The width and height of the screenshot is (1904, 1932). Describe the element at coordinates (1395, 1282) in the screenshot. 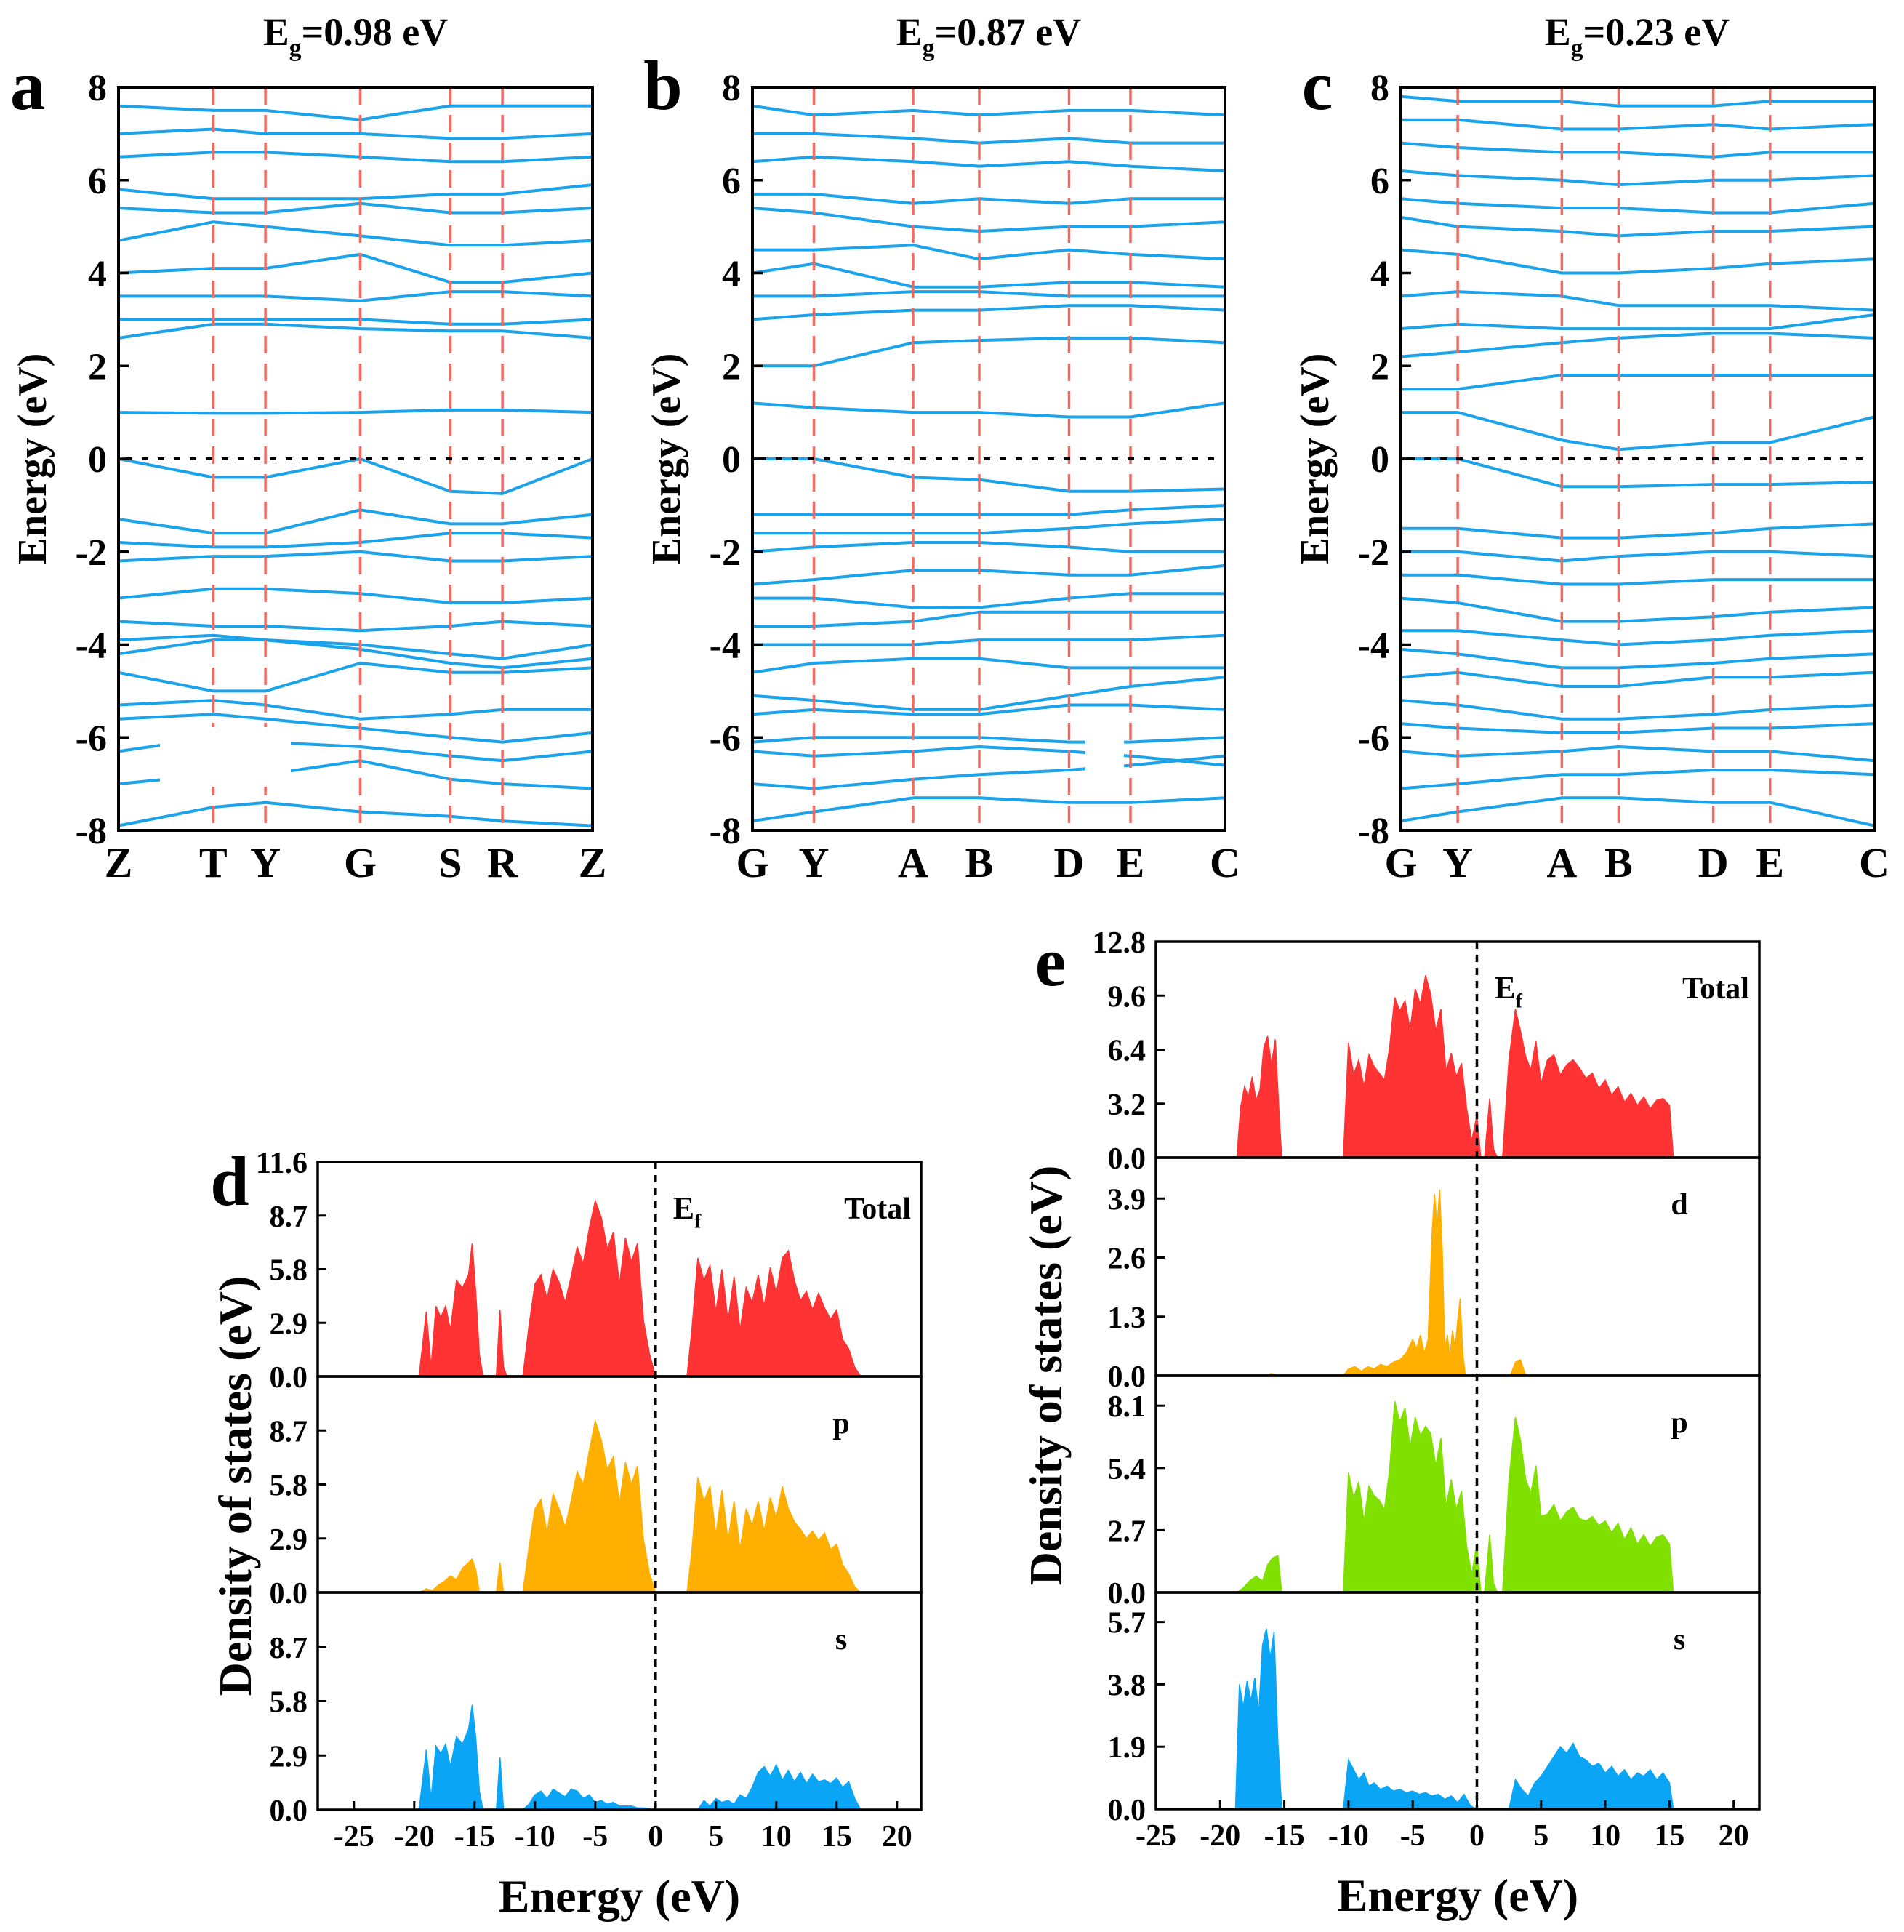

I see `dos-area-e-d` at that location.